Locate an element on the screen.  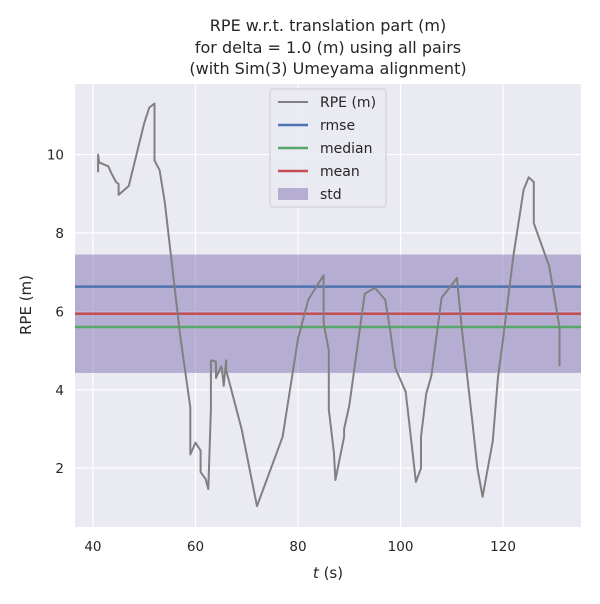
x-axis-label: t (s) is located at coordinates (328, 573).